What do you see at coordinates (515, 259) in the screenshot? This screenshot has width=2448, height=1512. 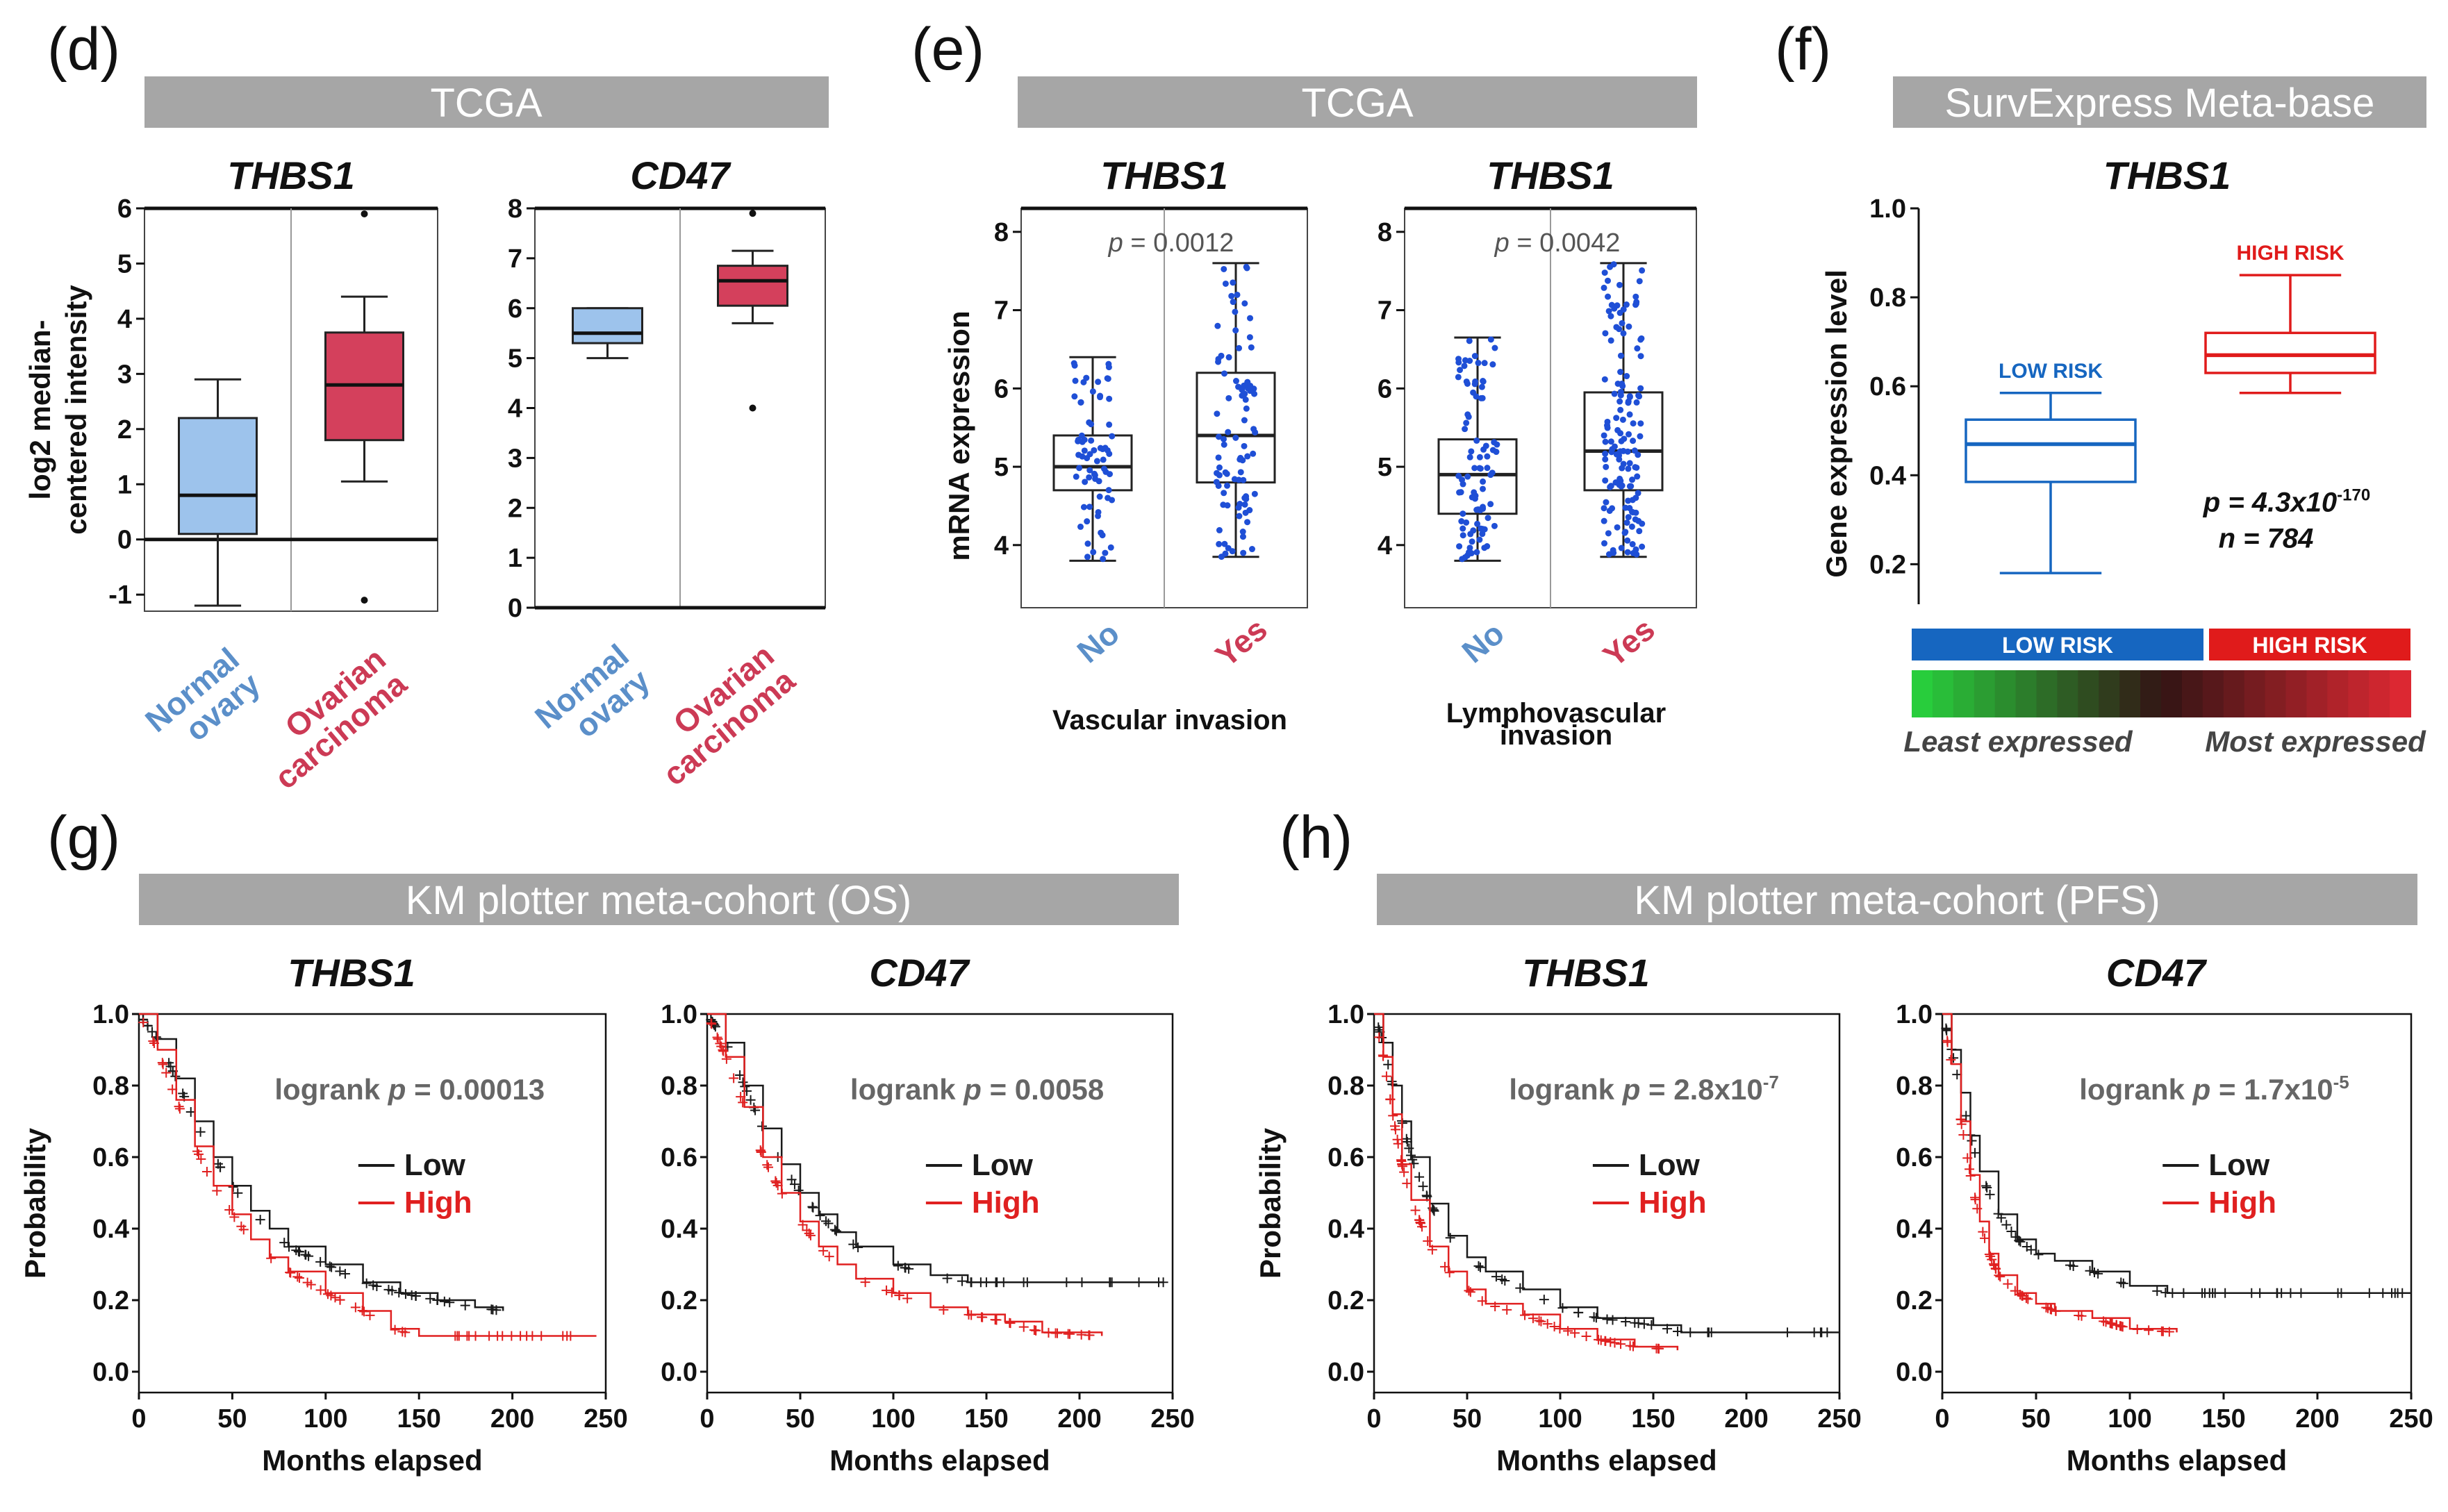 I see `d2-ytick-label: 7` at bounding box center [515, 259].